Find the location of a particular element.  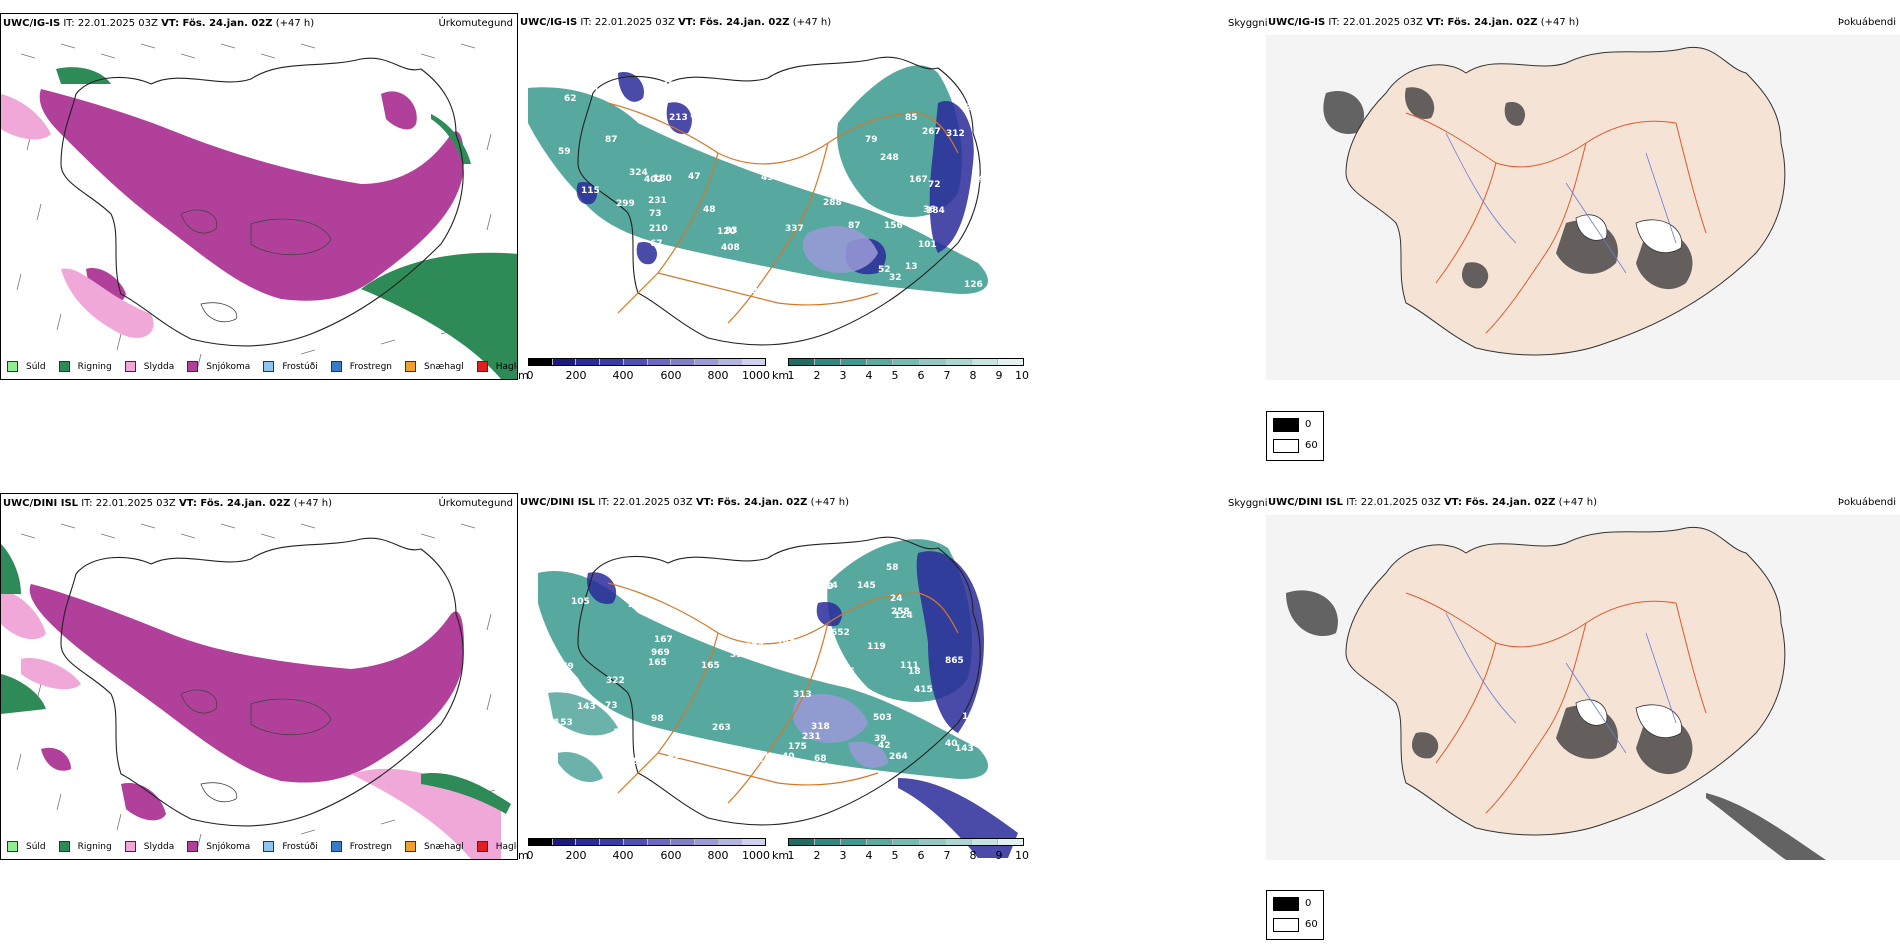

colorbar-tick: 800 is located at coordinates (718, 374).